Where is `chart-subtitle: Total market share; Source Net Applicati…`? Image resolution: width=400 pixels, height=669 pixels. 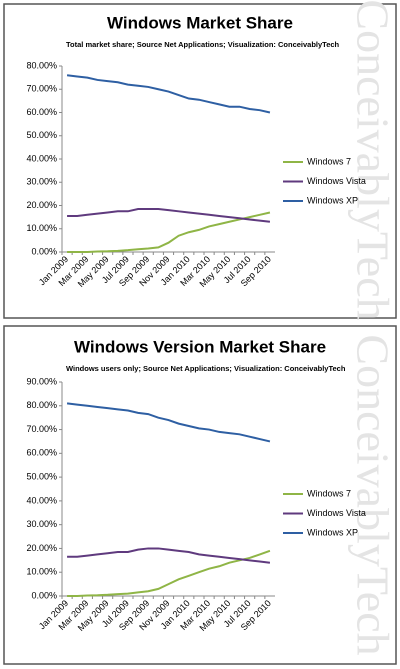
chart-subtitle: Total market share; Source Net Applicati… is located at coordinates (203, 44).